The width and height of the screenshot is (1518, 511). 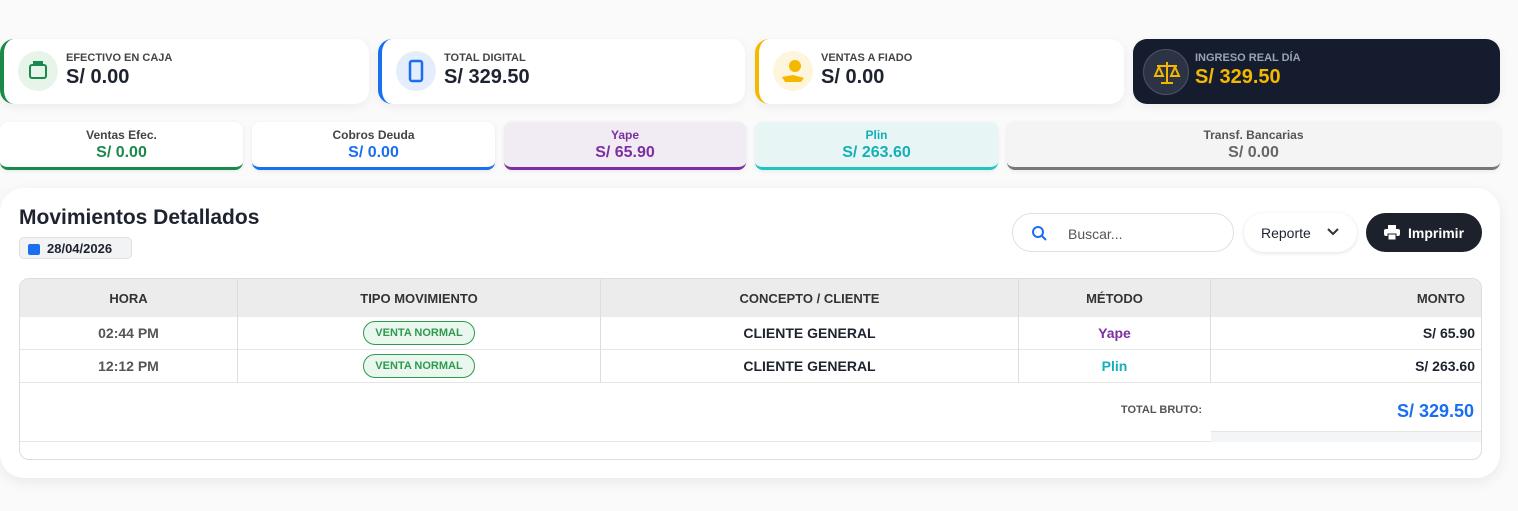 What do you see at coordinates (1436, 233) in the screenshot?
I see `print-label: Imprimir` at bounding box center [1436, 233].